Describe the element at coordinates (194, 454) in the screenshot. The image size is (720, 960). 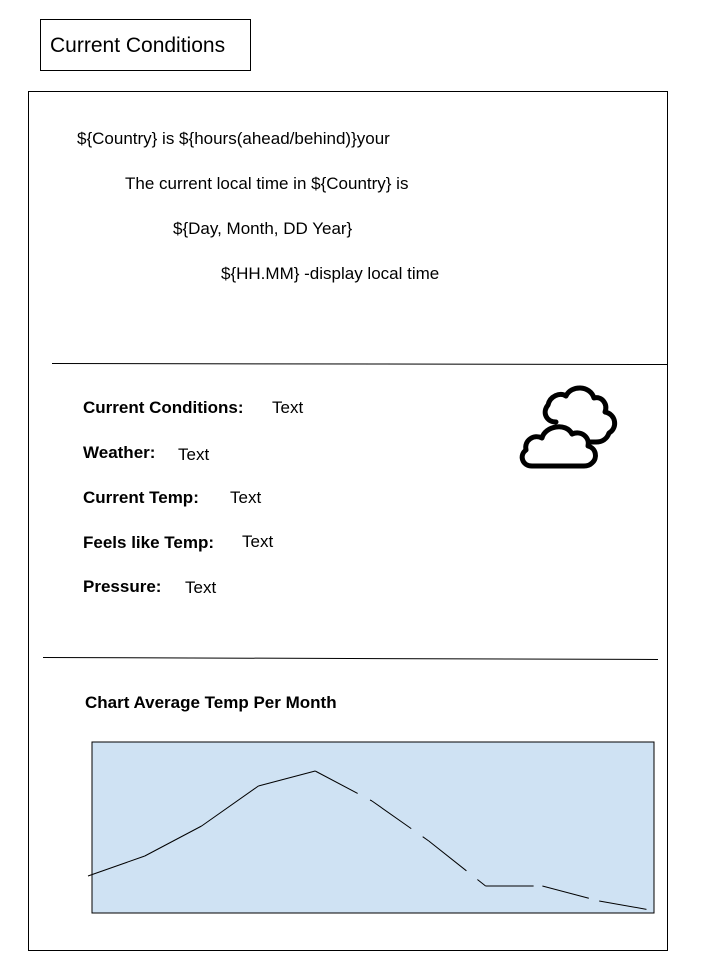
I see `weather-value: Text` at that location.